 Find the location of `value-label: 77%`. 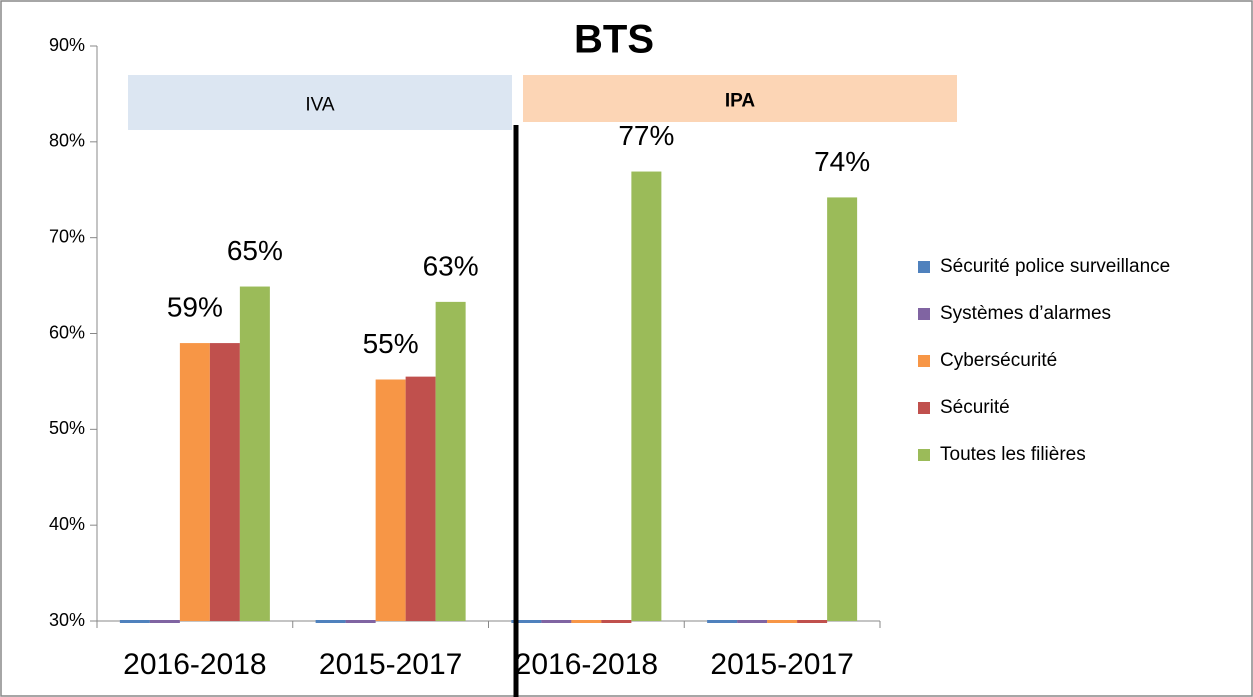

value-label: 77% is located at coordinates (646, 135).